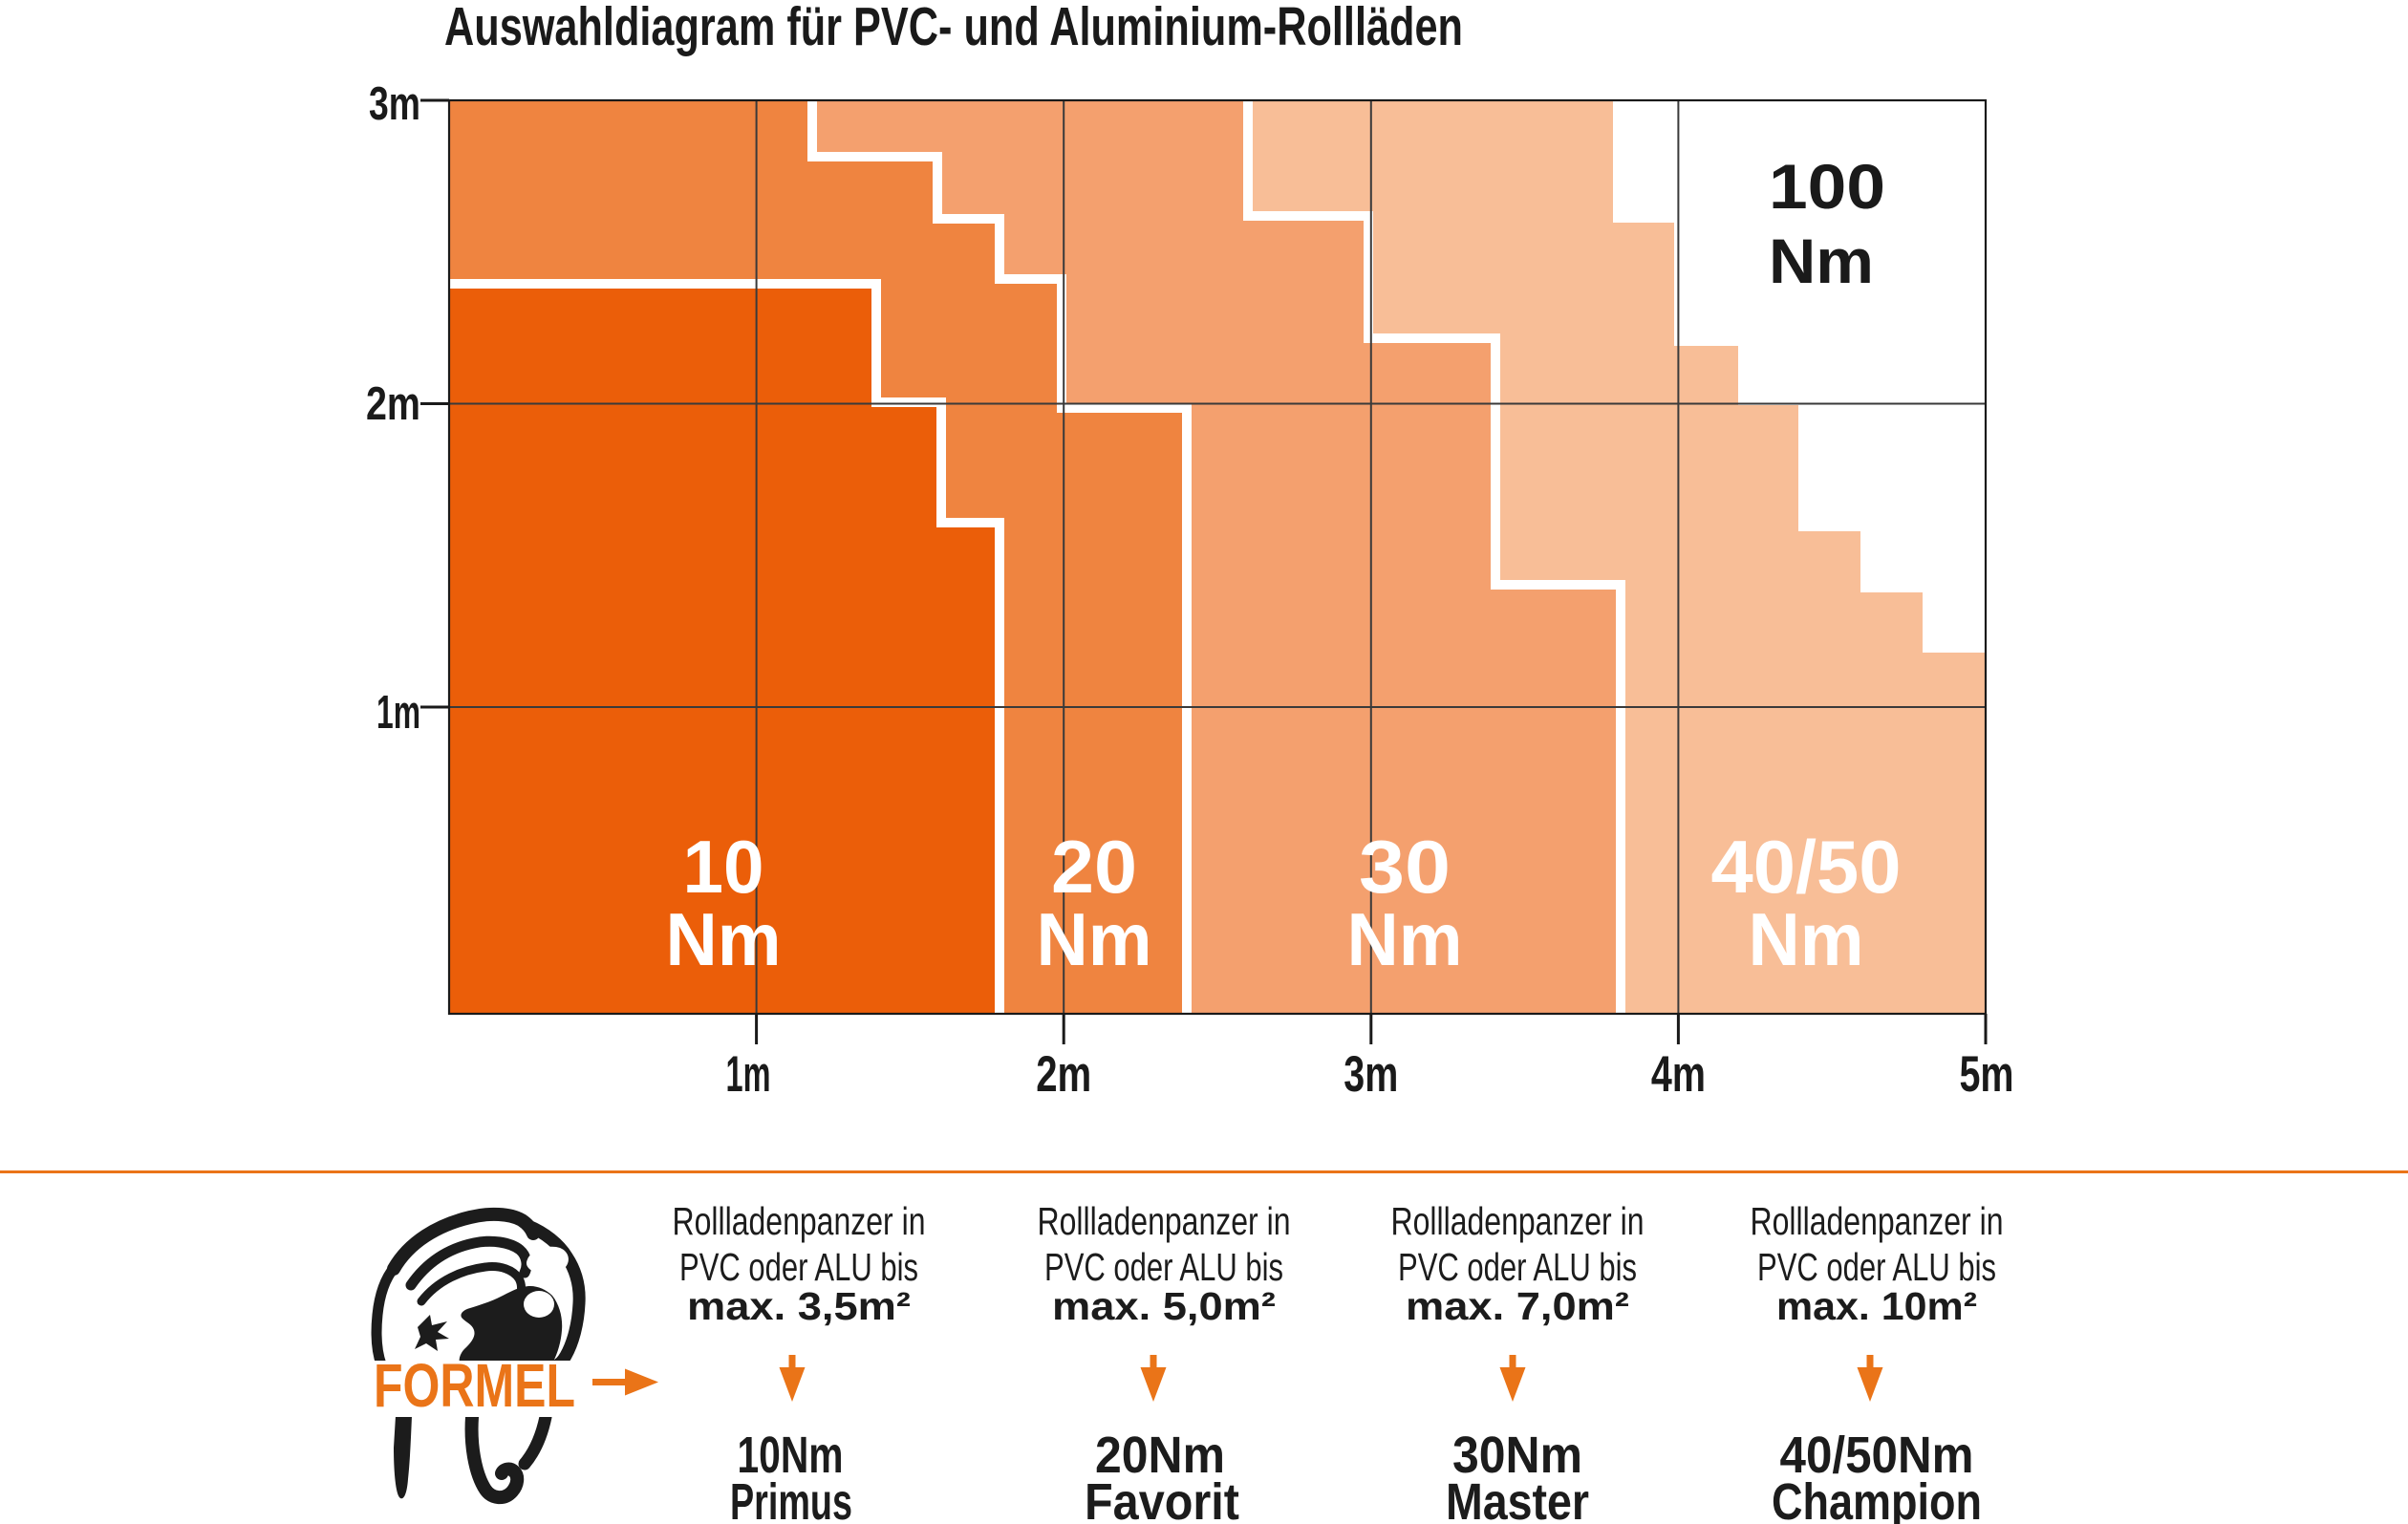  What do you see at coordinates (1518, 1498) in the screenshot?
I see `svg-text: Master` at bounding box center [1518, 1498].